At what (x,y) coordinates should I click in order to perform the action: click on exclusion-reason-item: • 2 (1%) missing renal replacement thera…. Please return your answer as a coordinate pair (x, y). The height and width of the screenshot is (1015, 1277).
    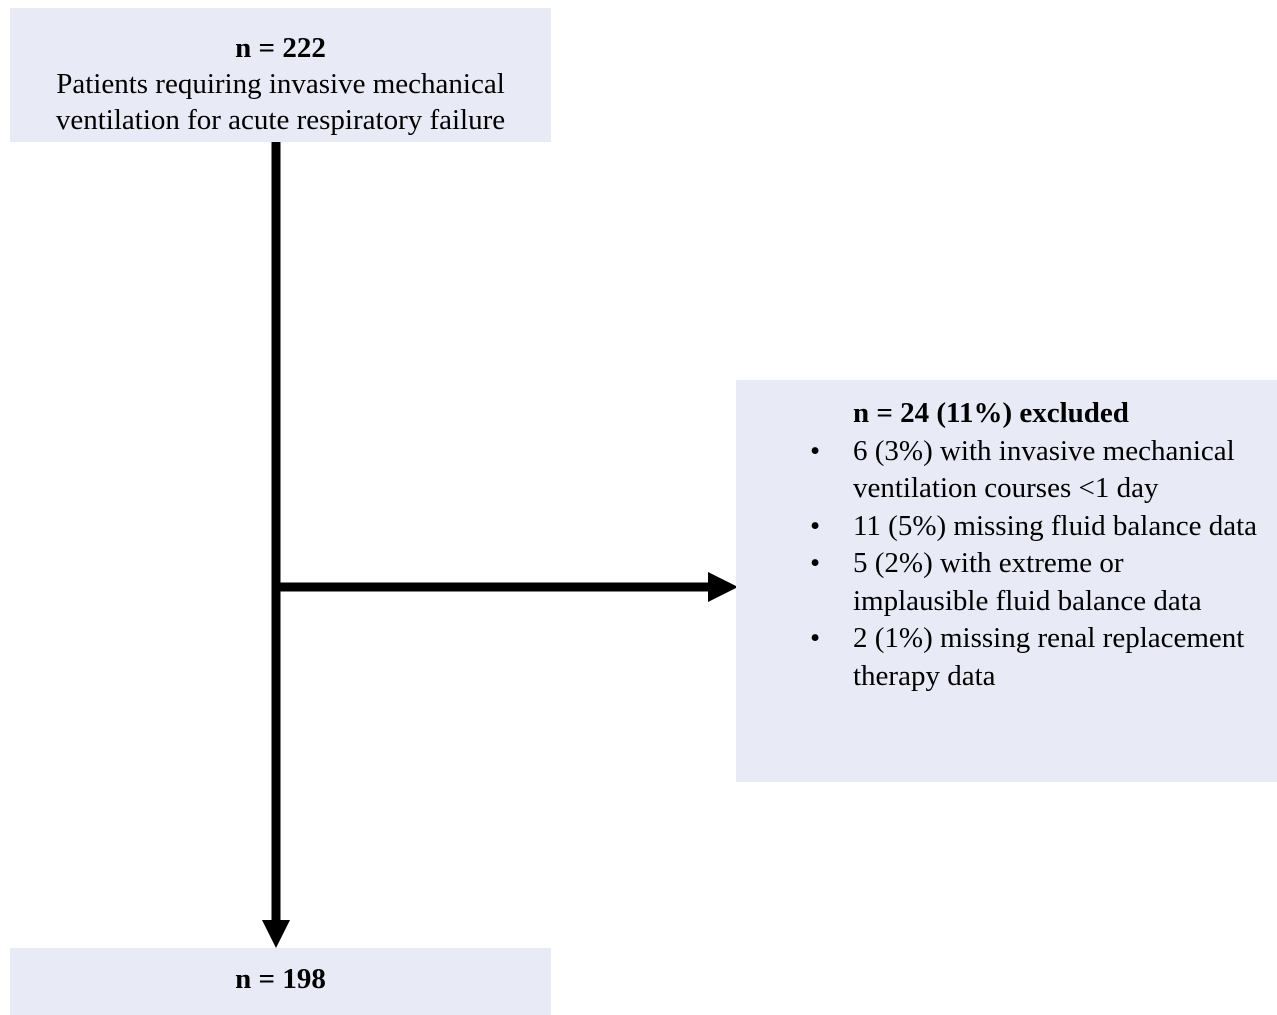
    Looking at the image, I should click on (1006, 657).